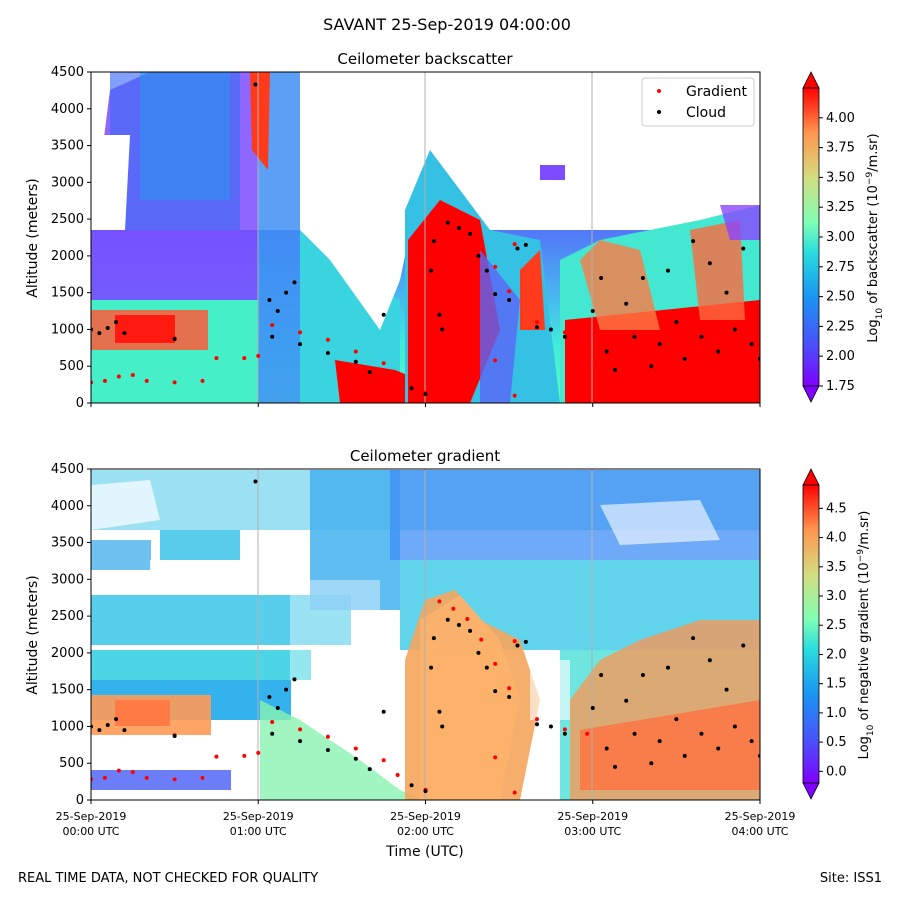 The image size is (900, 900). I want to click on colorbar-tick-label: 2.0, so click(836, 654).